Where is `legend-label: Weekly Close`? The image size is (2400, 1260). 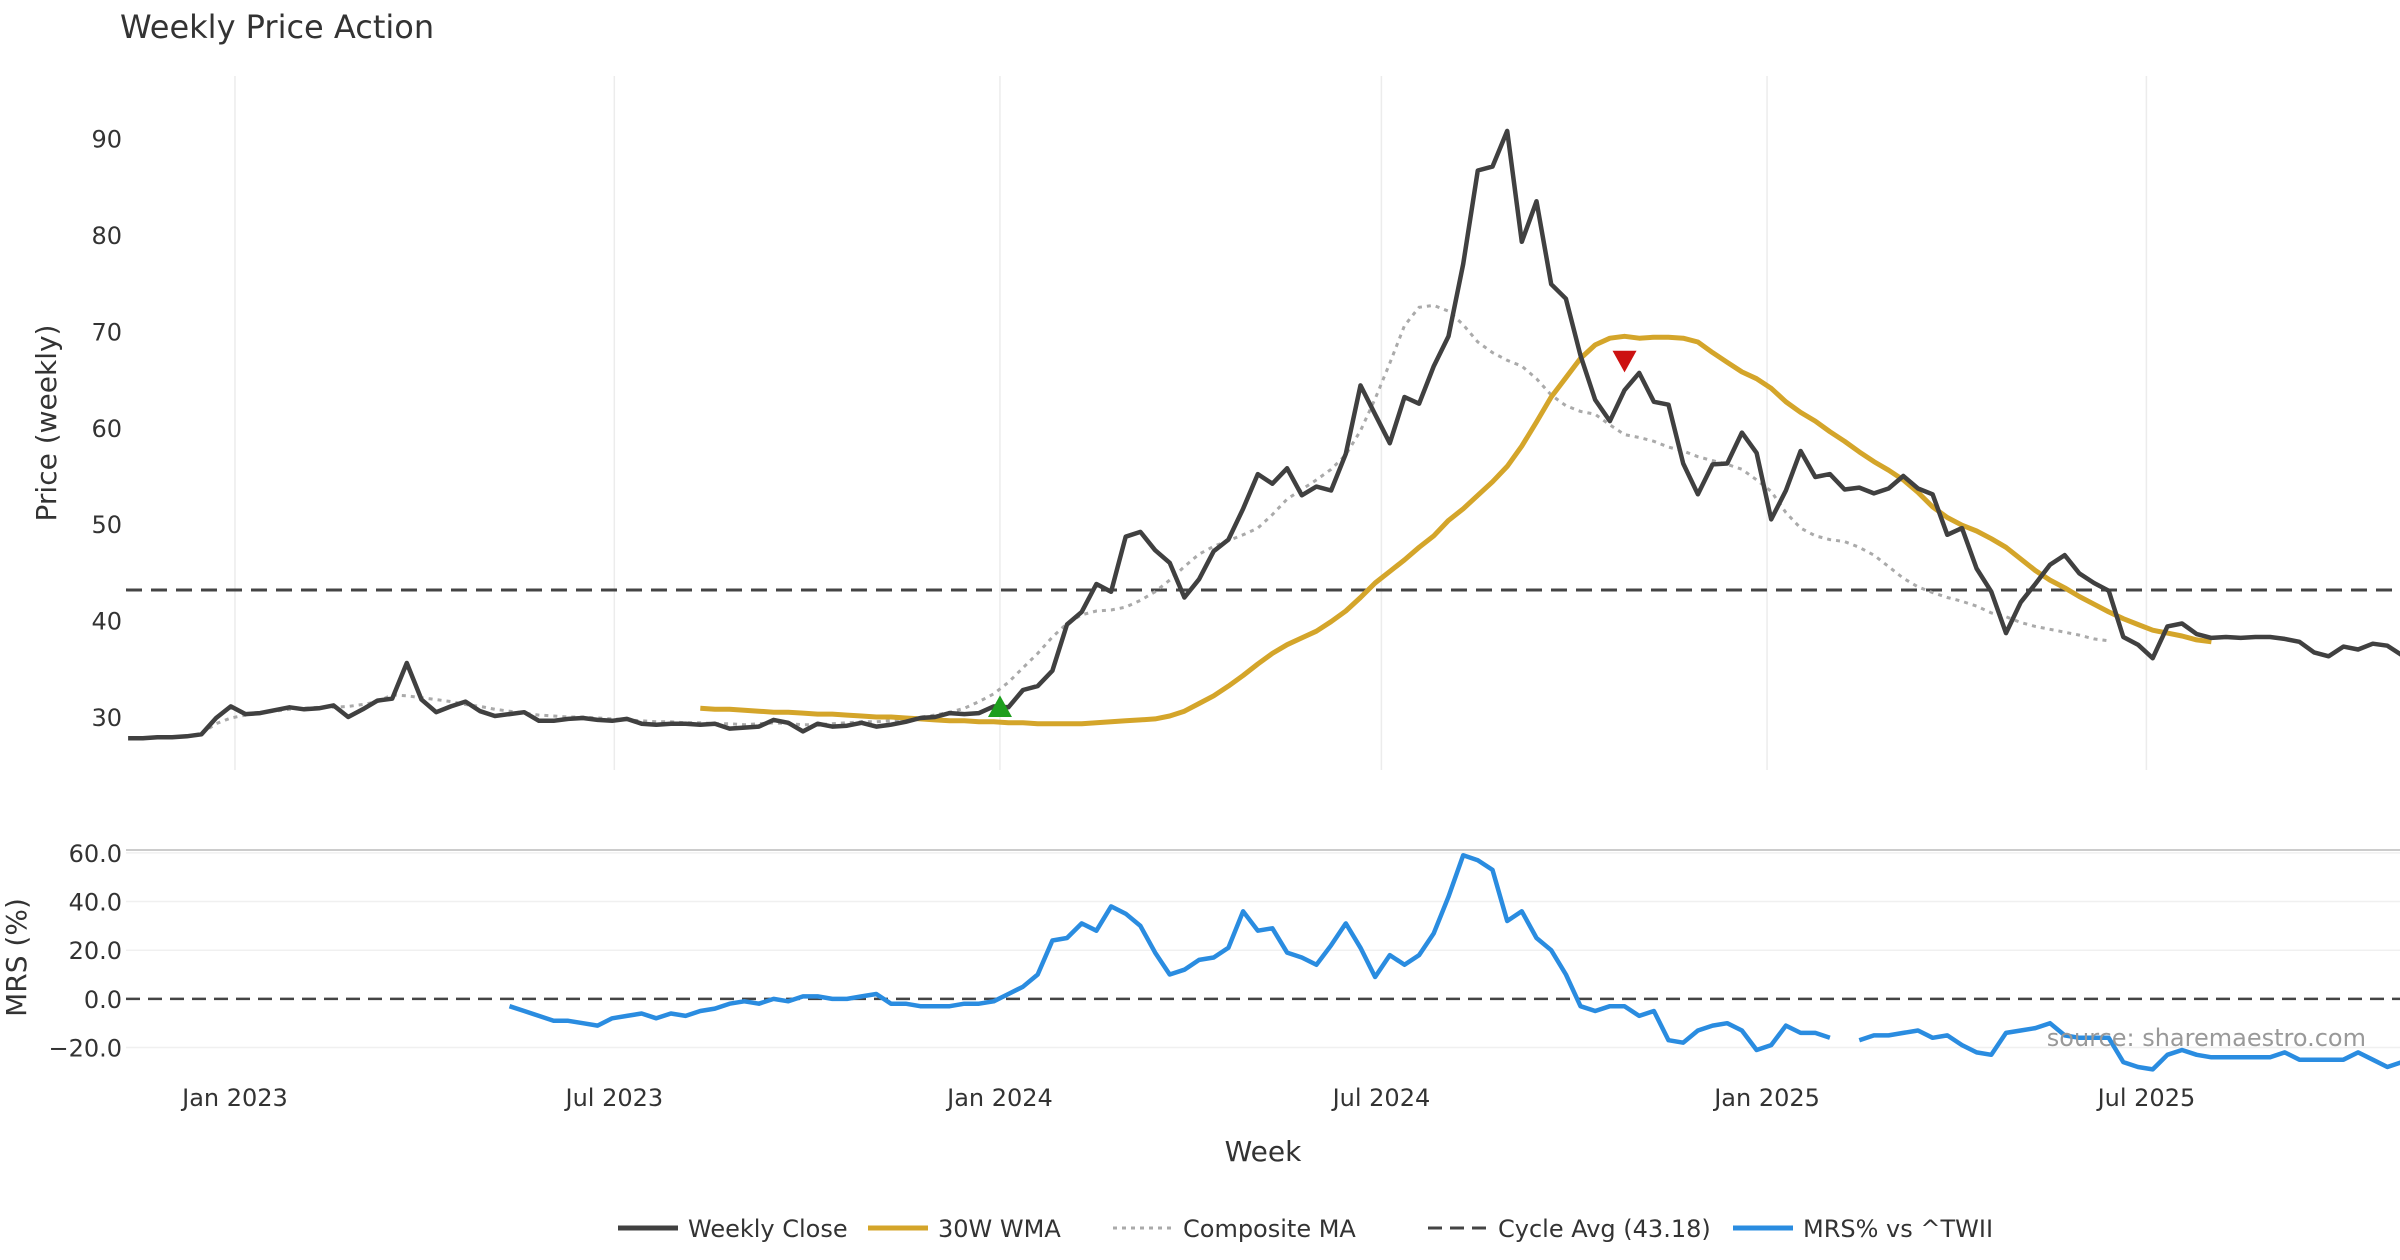 legend-label: Weekly Close is located at coordinates (768, 1229).